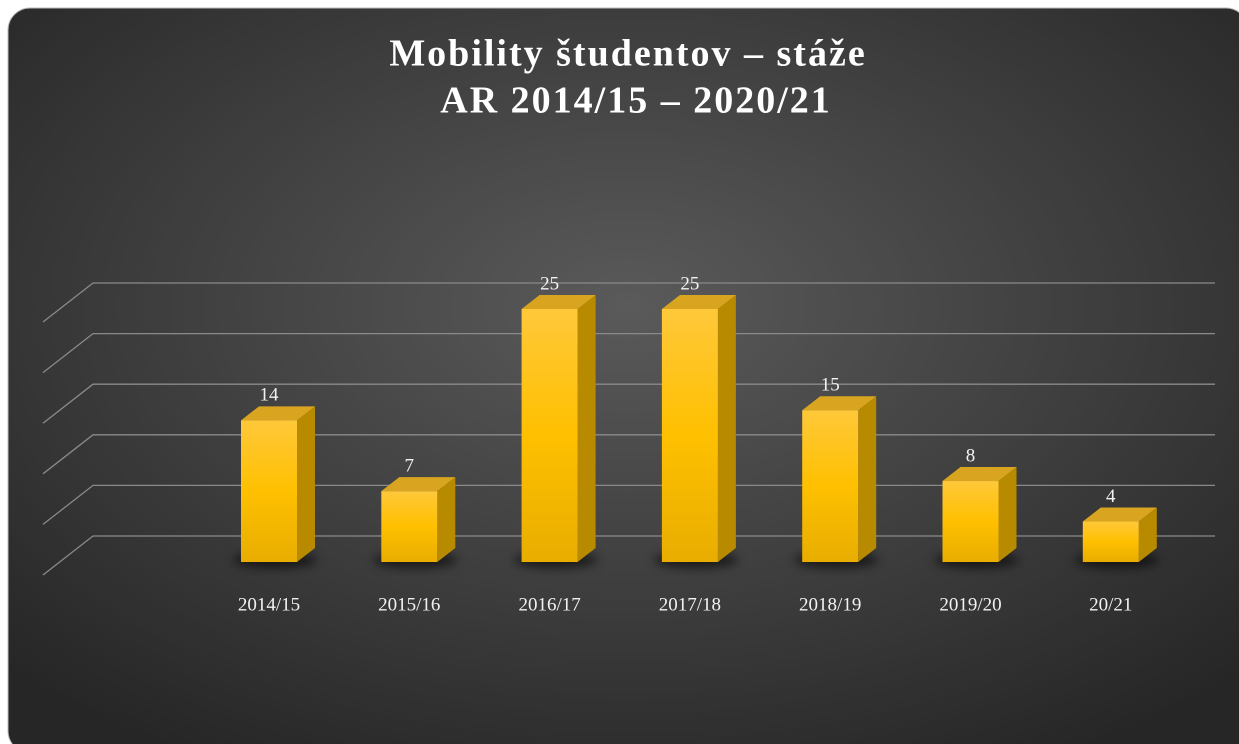 This screenshot has height=744, width=1239. Describe the element at coordinates (970, 604) in the screenshot. I see `x-tick-label: 2019/20` at that location.